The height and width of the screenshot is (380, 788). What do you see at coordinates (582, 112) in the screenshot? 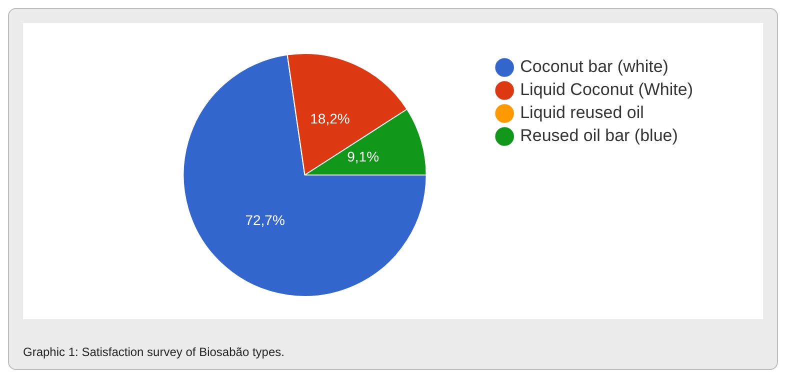
I see `legend-label: Liquid reused oil` at bounding box center [582, 112].